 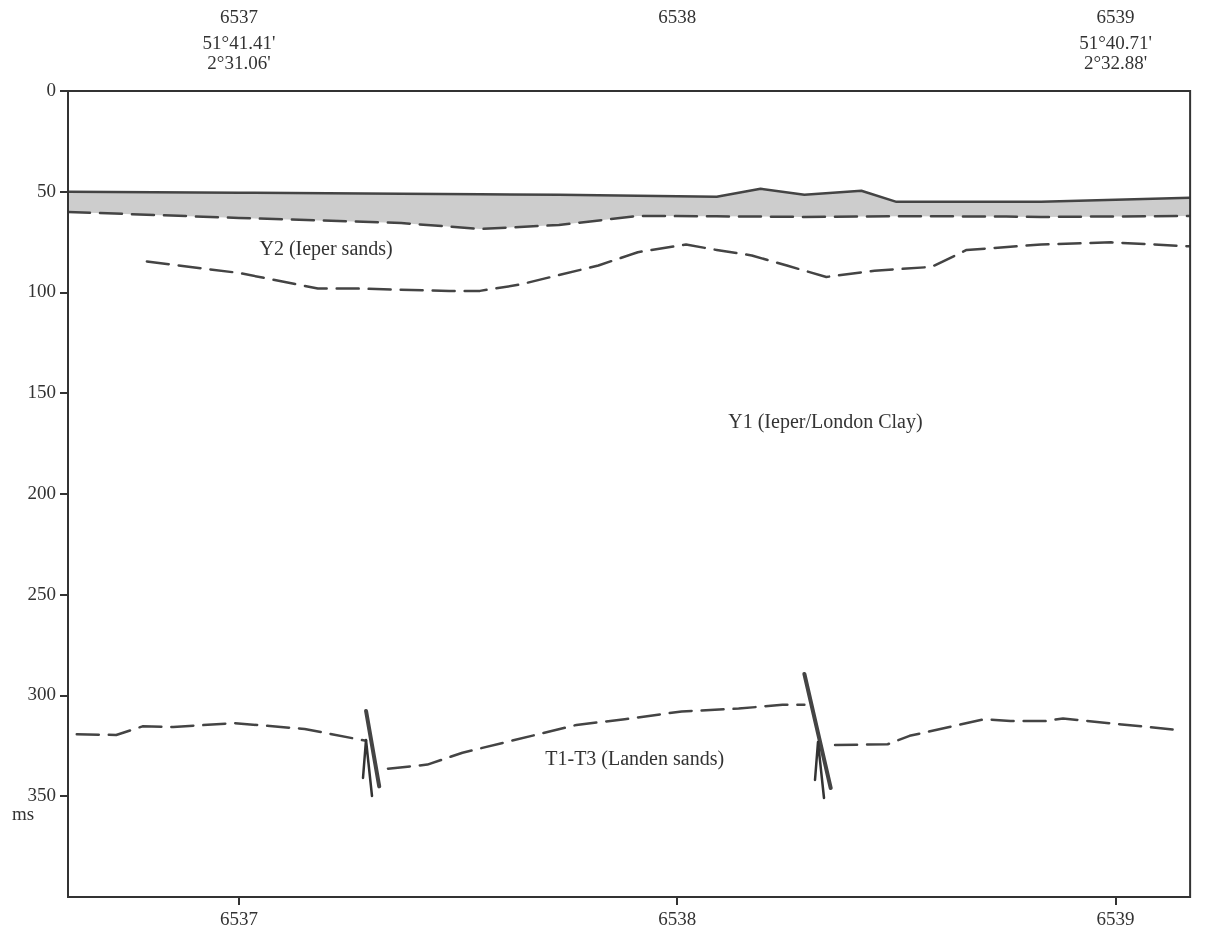 What do you see at coordinates (41, 593) in the screenshot?
I see `y-tick-label: 250` at bounding box center [41, 593].